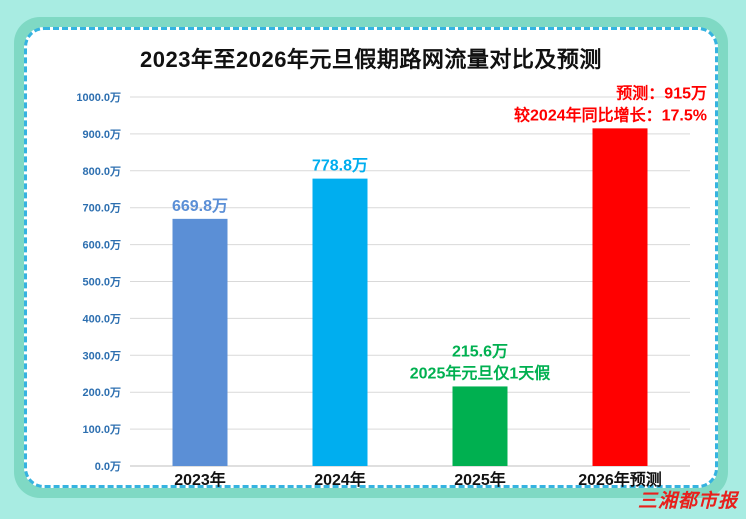 The width and height of the screenshot is (746, 519). Describe the element at coordinates (101, 171) in the screenshot. I see `y-tick-label: 800.0万` at that location.